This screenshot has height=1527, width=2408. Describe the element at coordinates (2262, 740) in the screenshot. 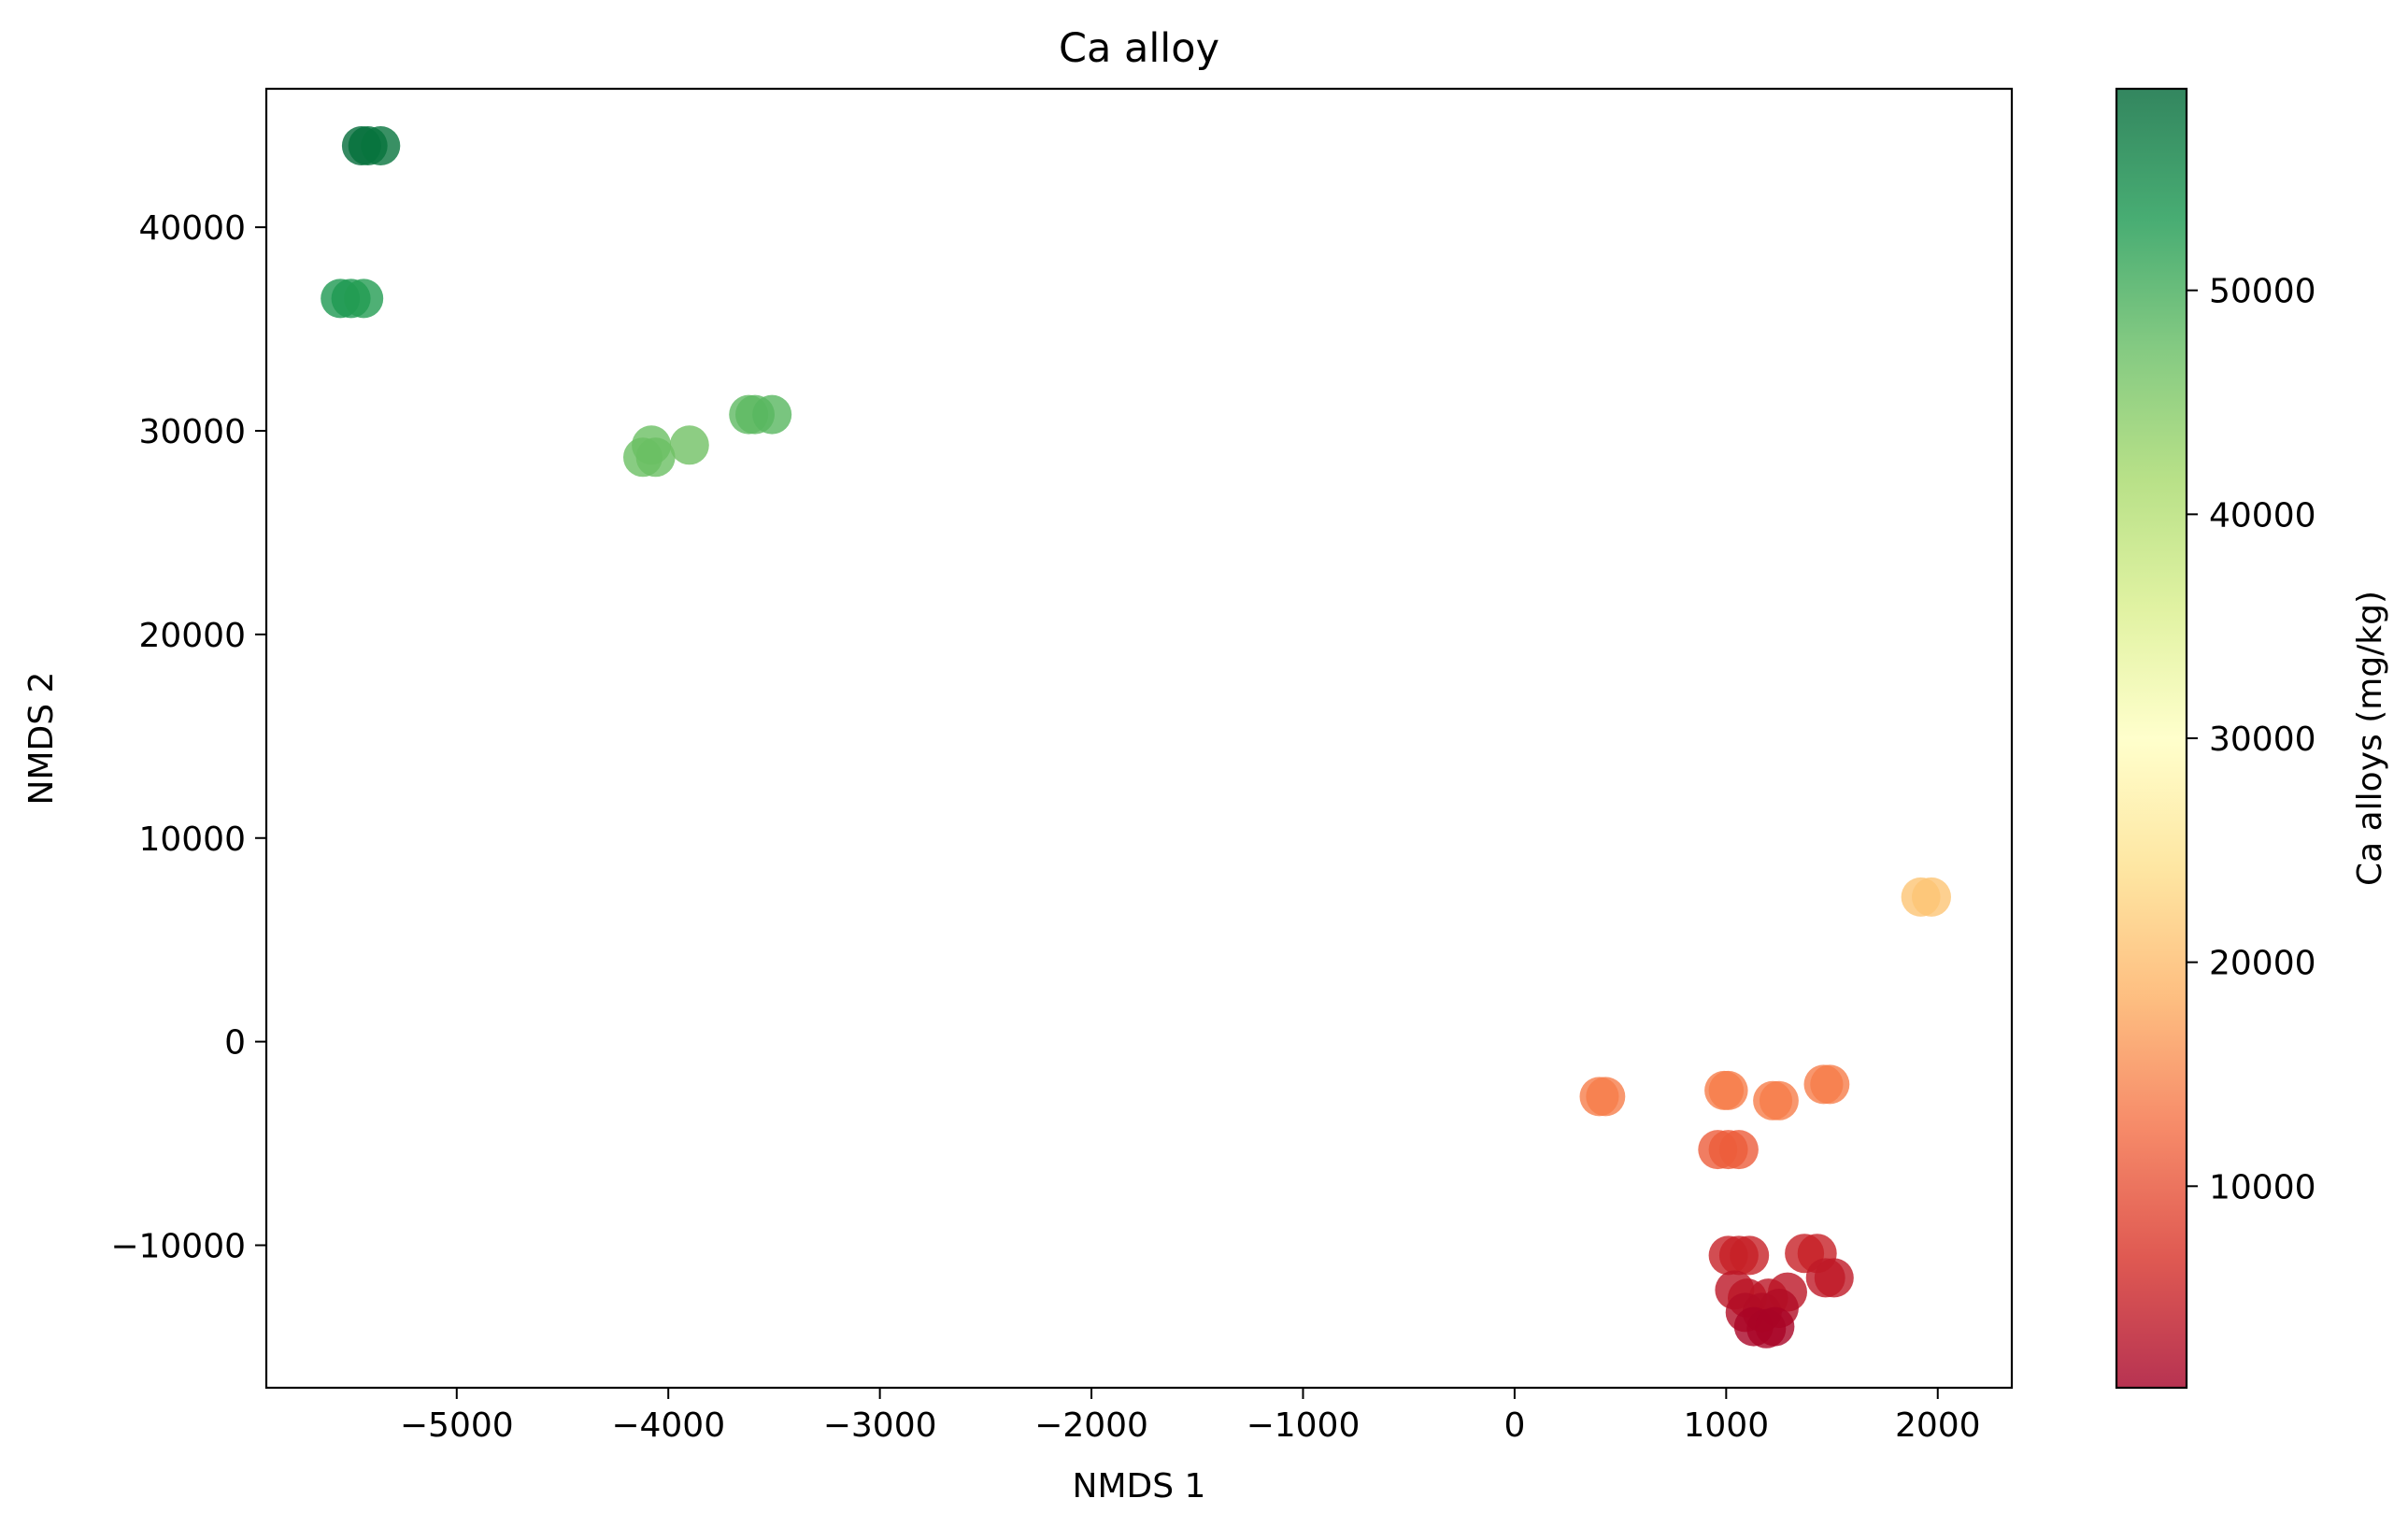

I see `colorbar-tick-label: 30000` at that location.